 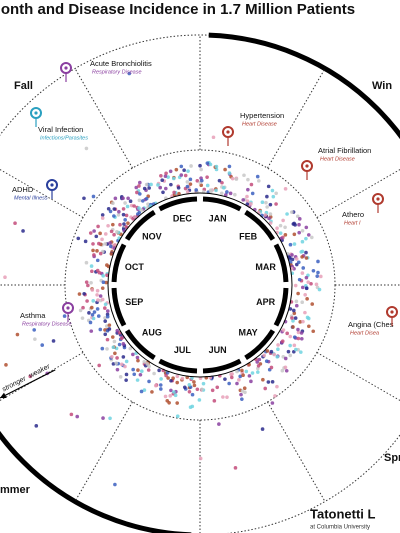 What do you see at coordinates (60, 129) in the screenshot?
I see `disease-name: Viral Infection` at bounding box center [60, 129].